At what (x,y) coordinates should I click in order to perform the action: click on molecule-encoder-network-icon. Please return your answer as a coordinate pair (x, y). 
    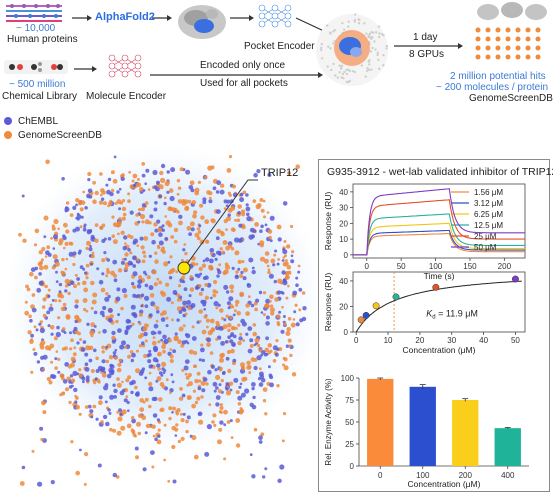
    Looking at the image, I should click on (125, 66).